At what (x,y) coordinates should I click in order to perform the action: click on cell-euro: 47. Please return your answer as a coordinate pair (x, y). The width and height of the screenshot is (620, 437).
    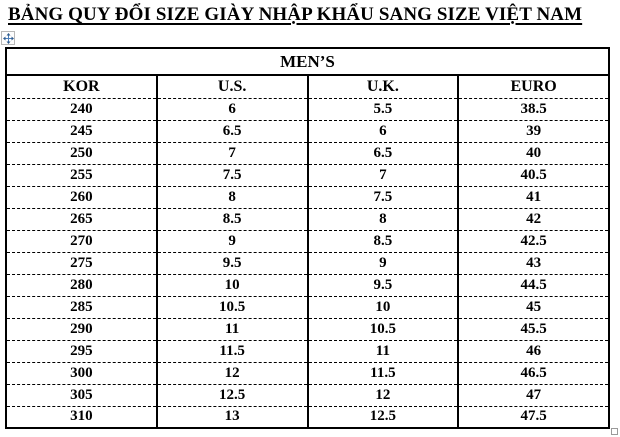
    Looking at the image, I should click on (533, 395).